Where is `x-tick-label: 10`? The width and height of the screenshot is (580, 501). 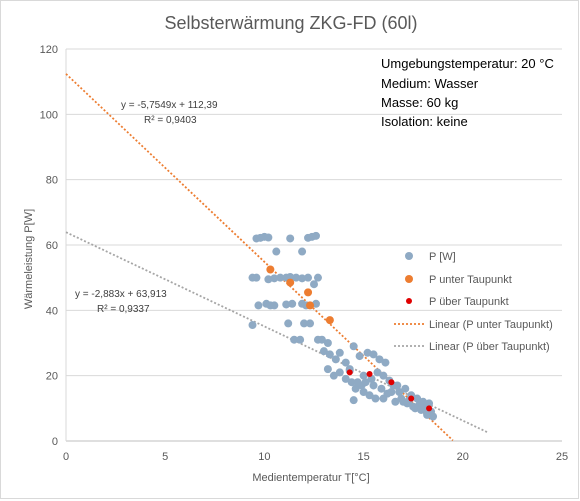 x-tick-label: 10 is located at coordinates (264, 457).